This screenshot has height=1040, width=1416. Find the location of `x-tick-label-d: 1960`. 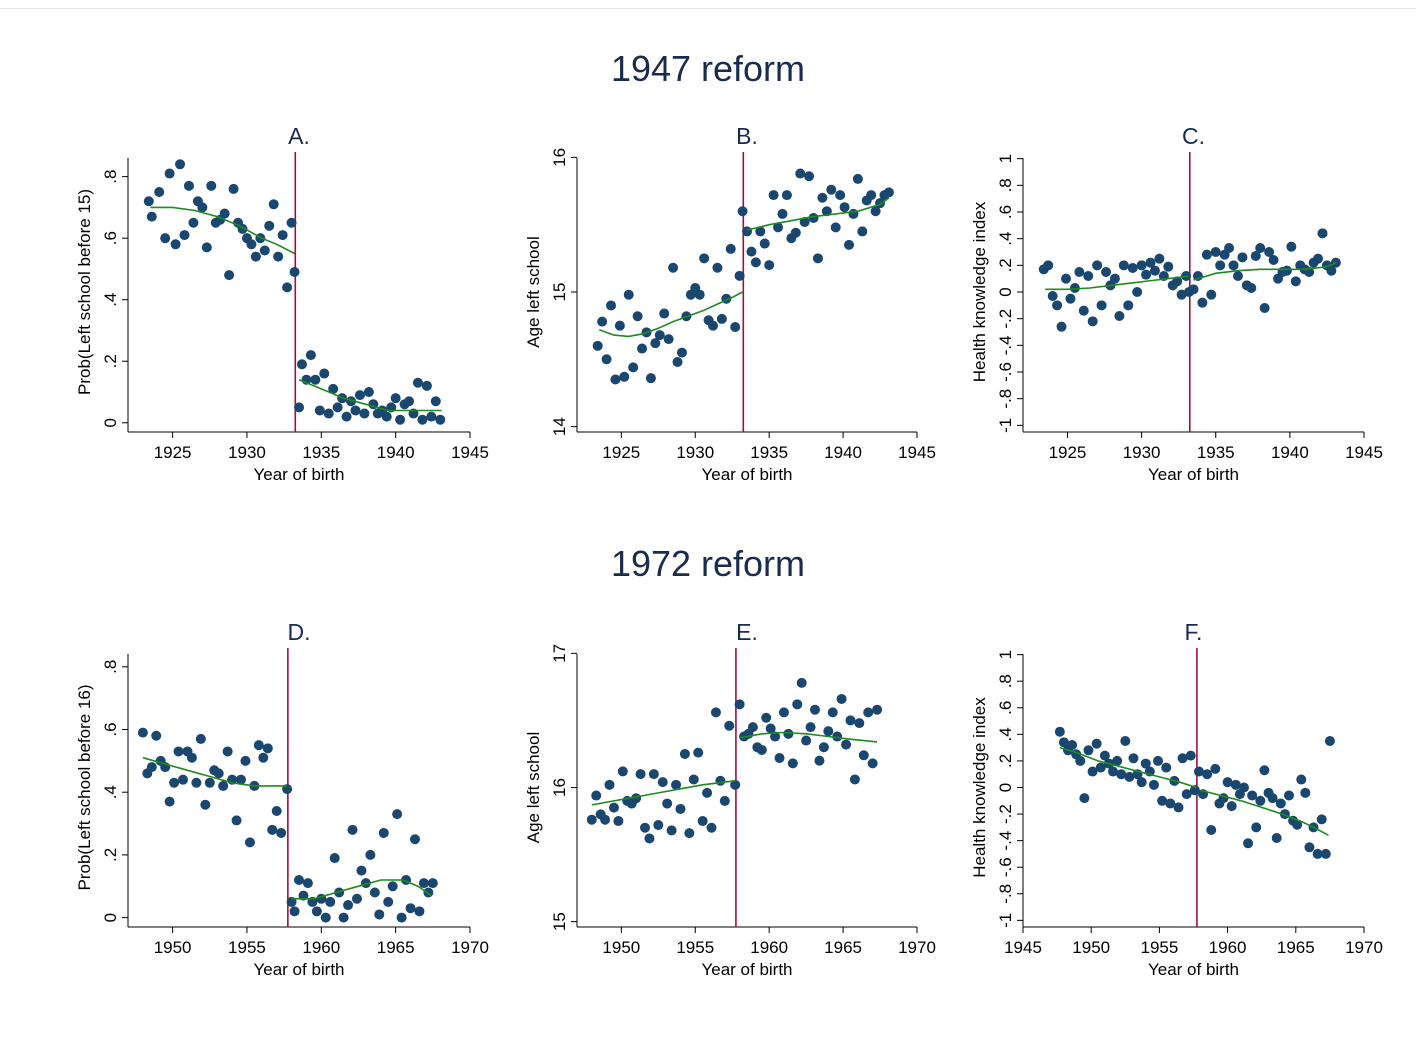

x-tick-label-d: 1960 is located at coordinates (321, 947).